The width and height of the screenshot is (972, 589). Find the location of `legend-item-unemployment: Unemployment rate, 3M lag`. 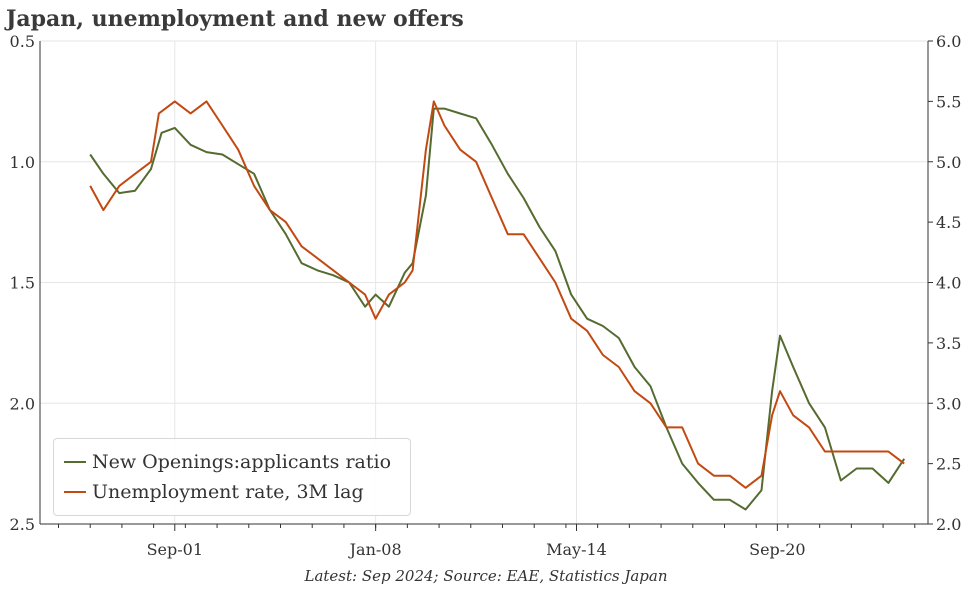

legend-item-unemployment: Unemployment rate, 3M lag is located at coordinates (214, 492).